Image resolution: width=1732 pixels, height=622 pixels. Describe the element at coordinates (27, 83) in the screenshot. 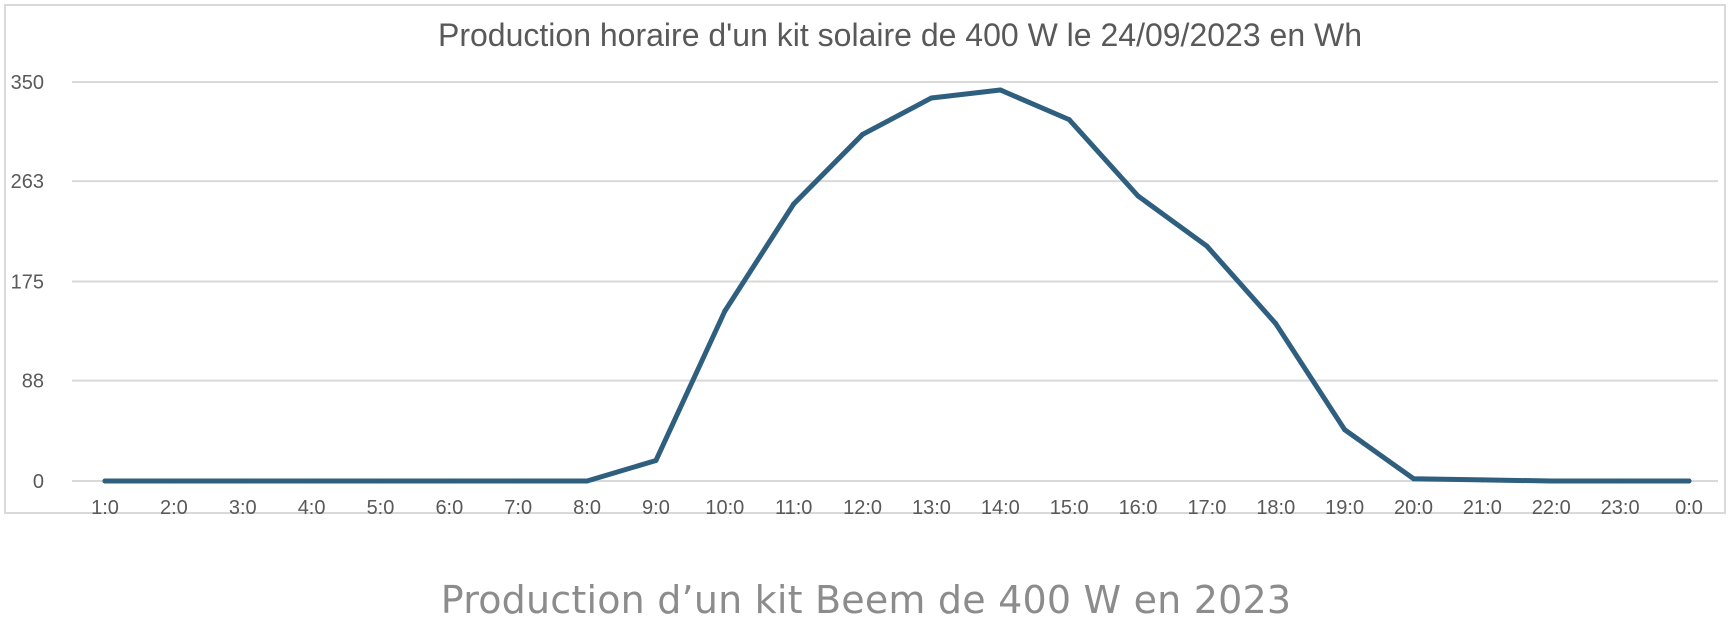

I see `y-tick-label: 350` at that location.